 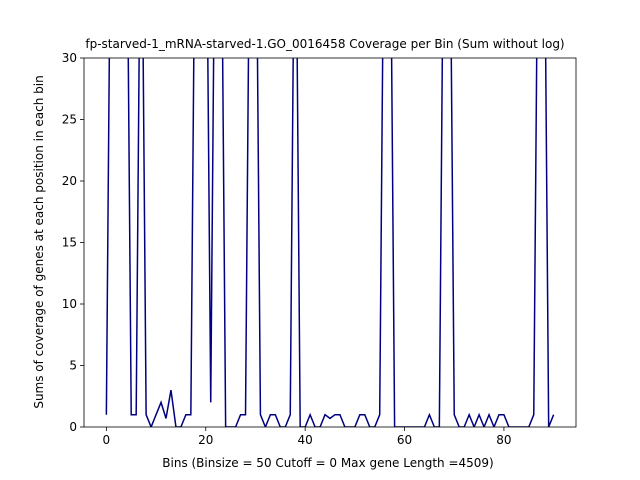 I want to click on y-tick-label: 10, so click(x=69, y=304).